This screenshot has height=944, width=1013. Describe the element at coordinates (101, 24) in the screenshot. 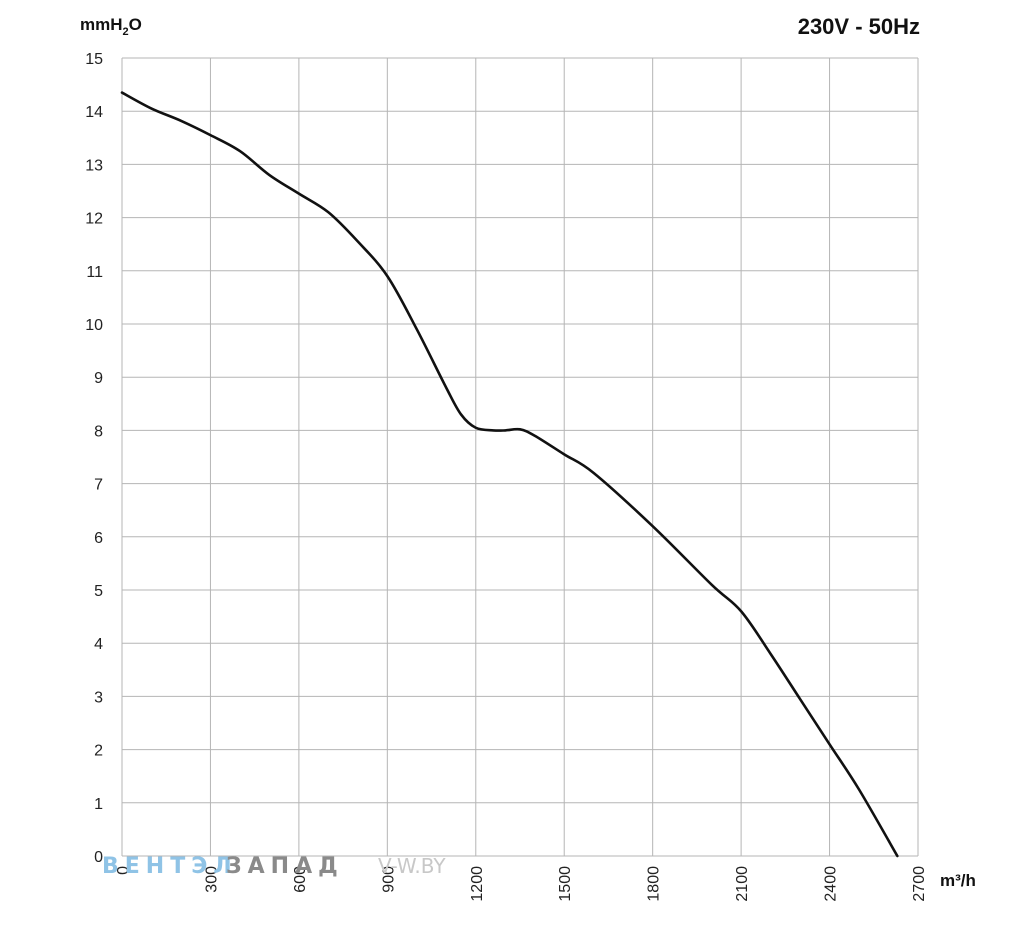

I see `y-axis-label-main: mmH` at that location.